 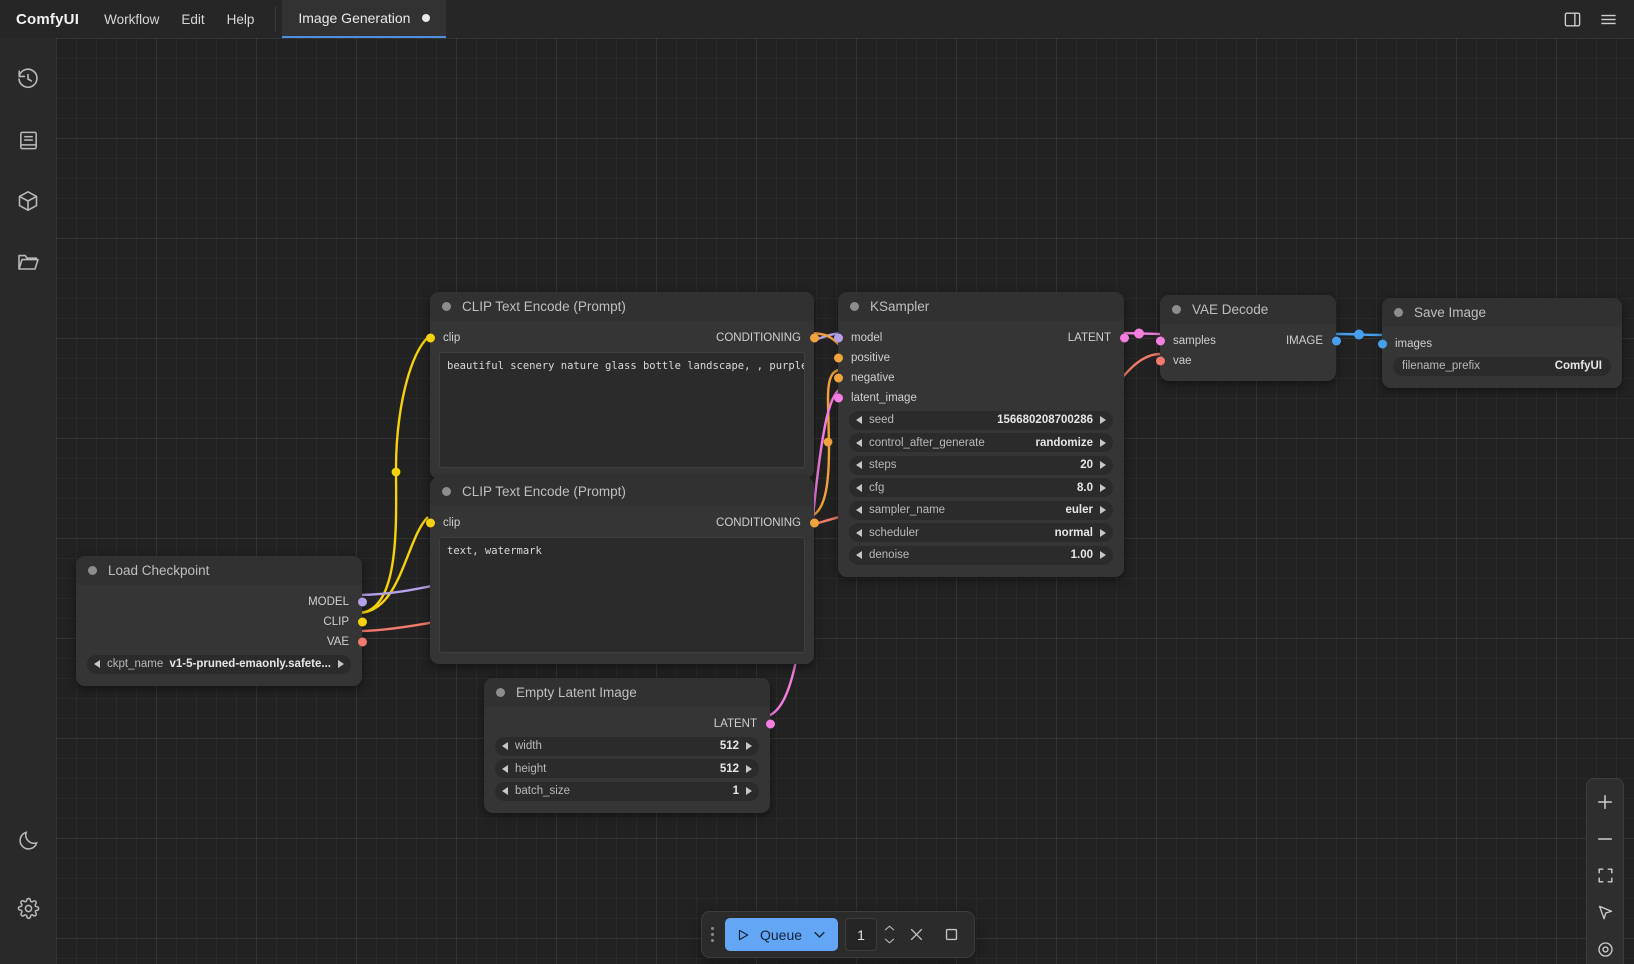 What do you see at coordinates (364, 19) in the screenshot?
I see `workflow-tab-image-generation: Image Generation` at bounding box center [364, 19].